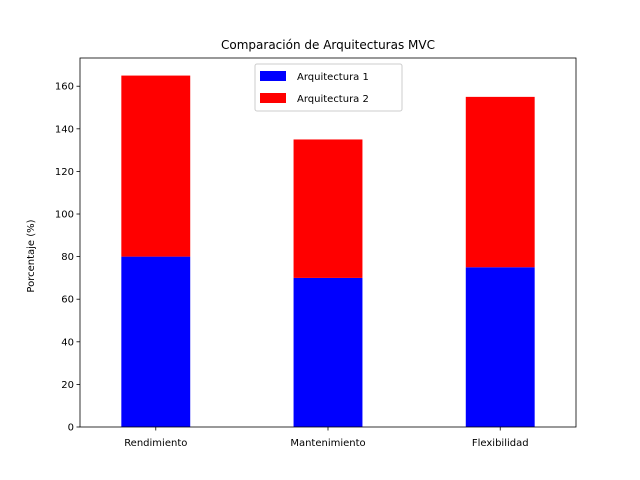 Image resolution: width=640 pixels, height=480 pixels. What do you see at coordinates (333, 77) in the screenshot?
I see `legend-label: Arquitectura 1` at bounding box center [333, 77].